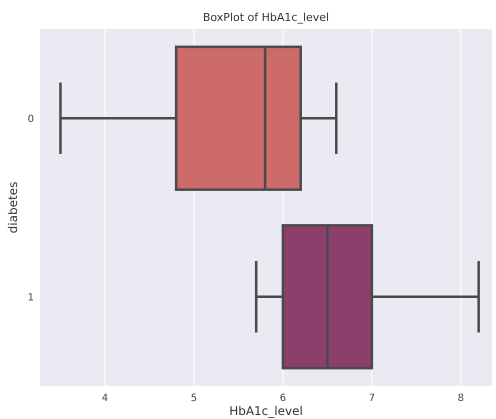  Describe the element at coordinates (283, 398) in the screenshot. I see `x-tick-label: 6` at that location.